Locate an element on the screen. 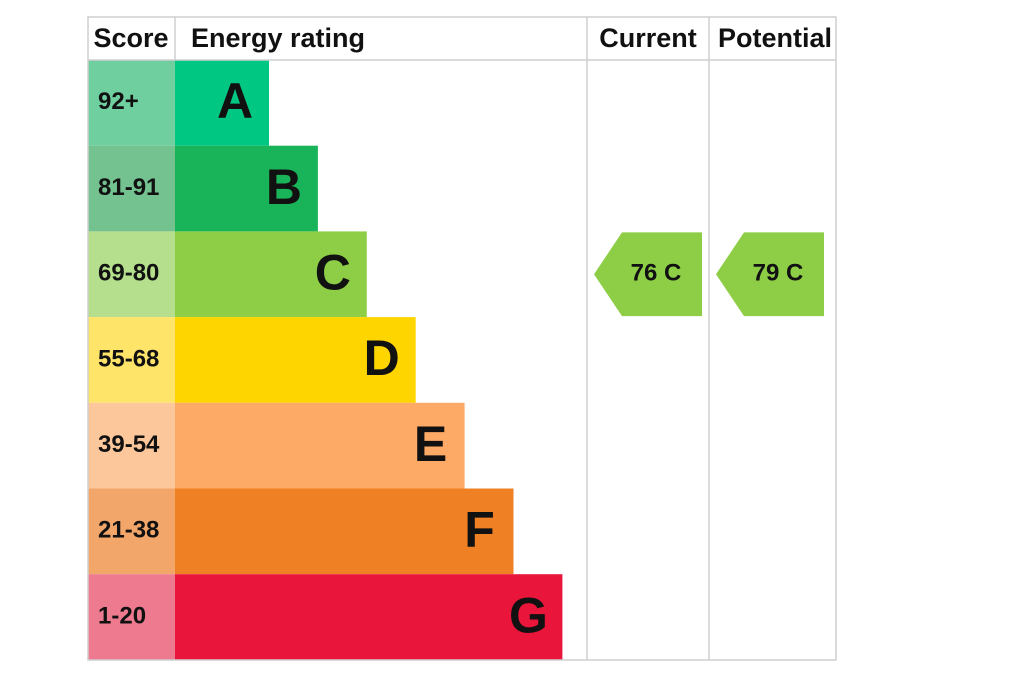  score-range: 21-38 is located at coordinates (128, 530).